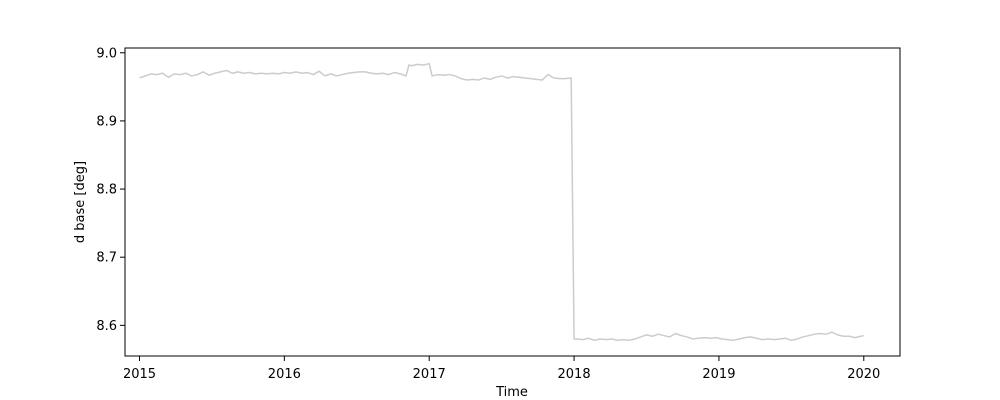 Image resolution: width=1000 pixels, height=400 pixels. Describe the element at coordinates (139, 374) in the screenshot. I see `x-tick-label: 2015` at that location.